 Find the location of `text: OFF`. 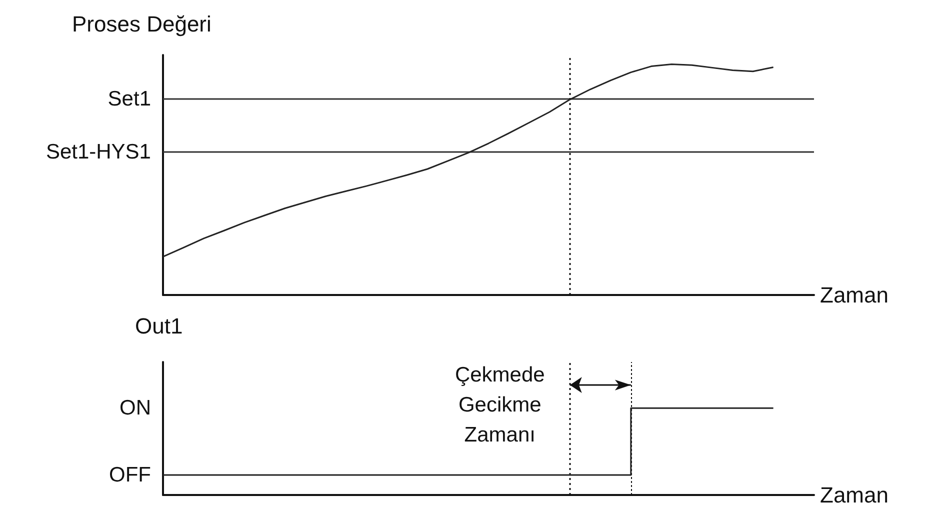

text: OFF is located at coordinates (130, 475).